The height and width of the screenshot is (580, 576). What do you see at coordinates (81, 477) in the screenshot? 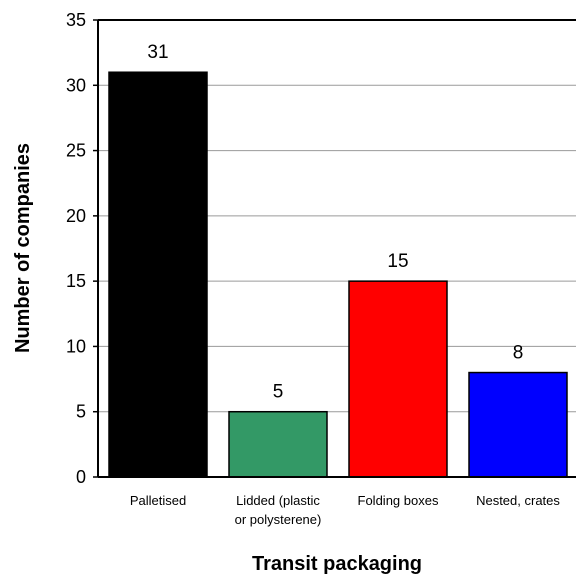
I see `y-tick-label: 0` at bounding box center [81, 477].